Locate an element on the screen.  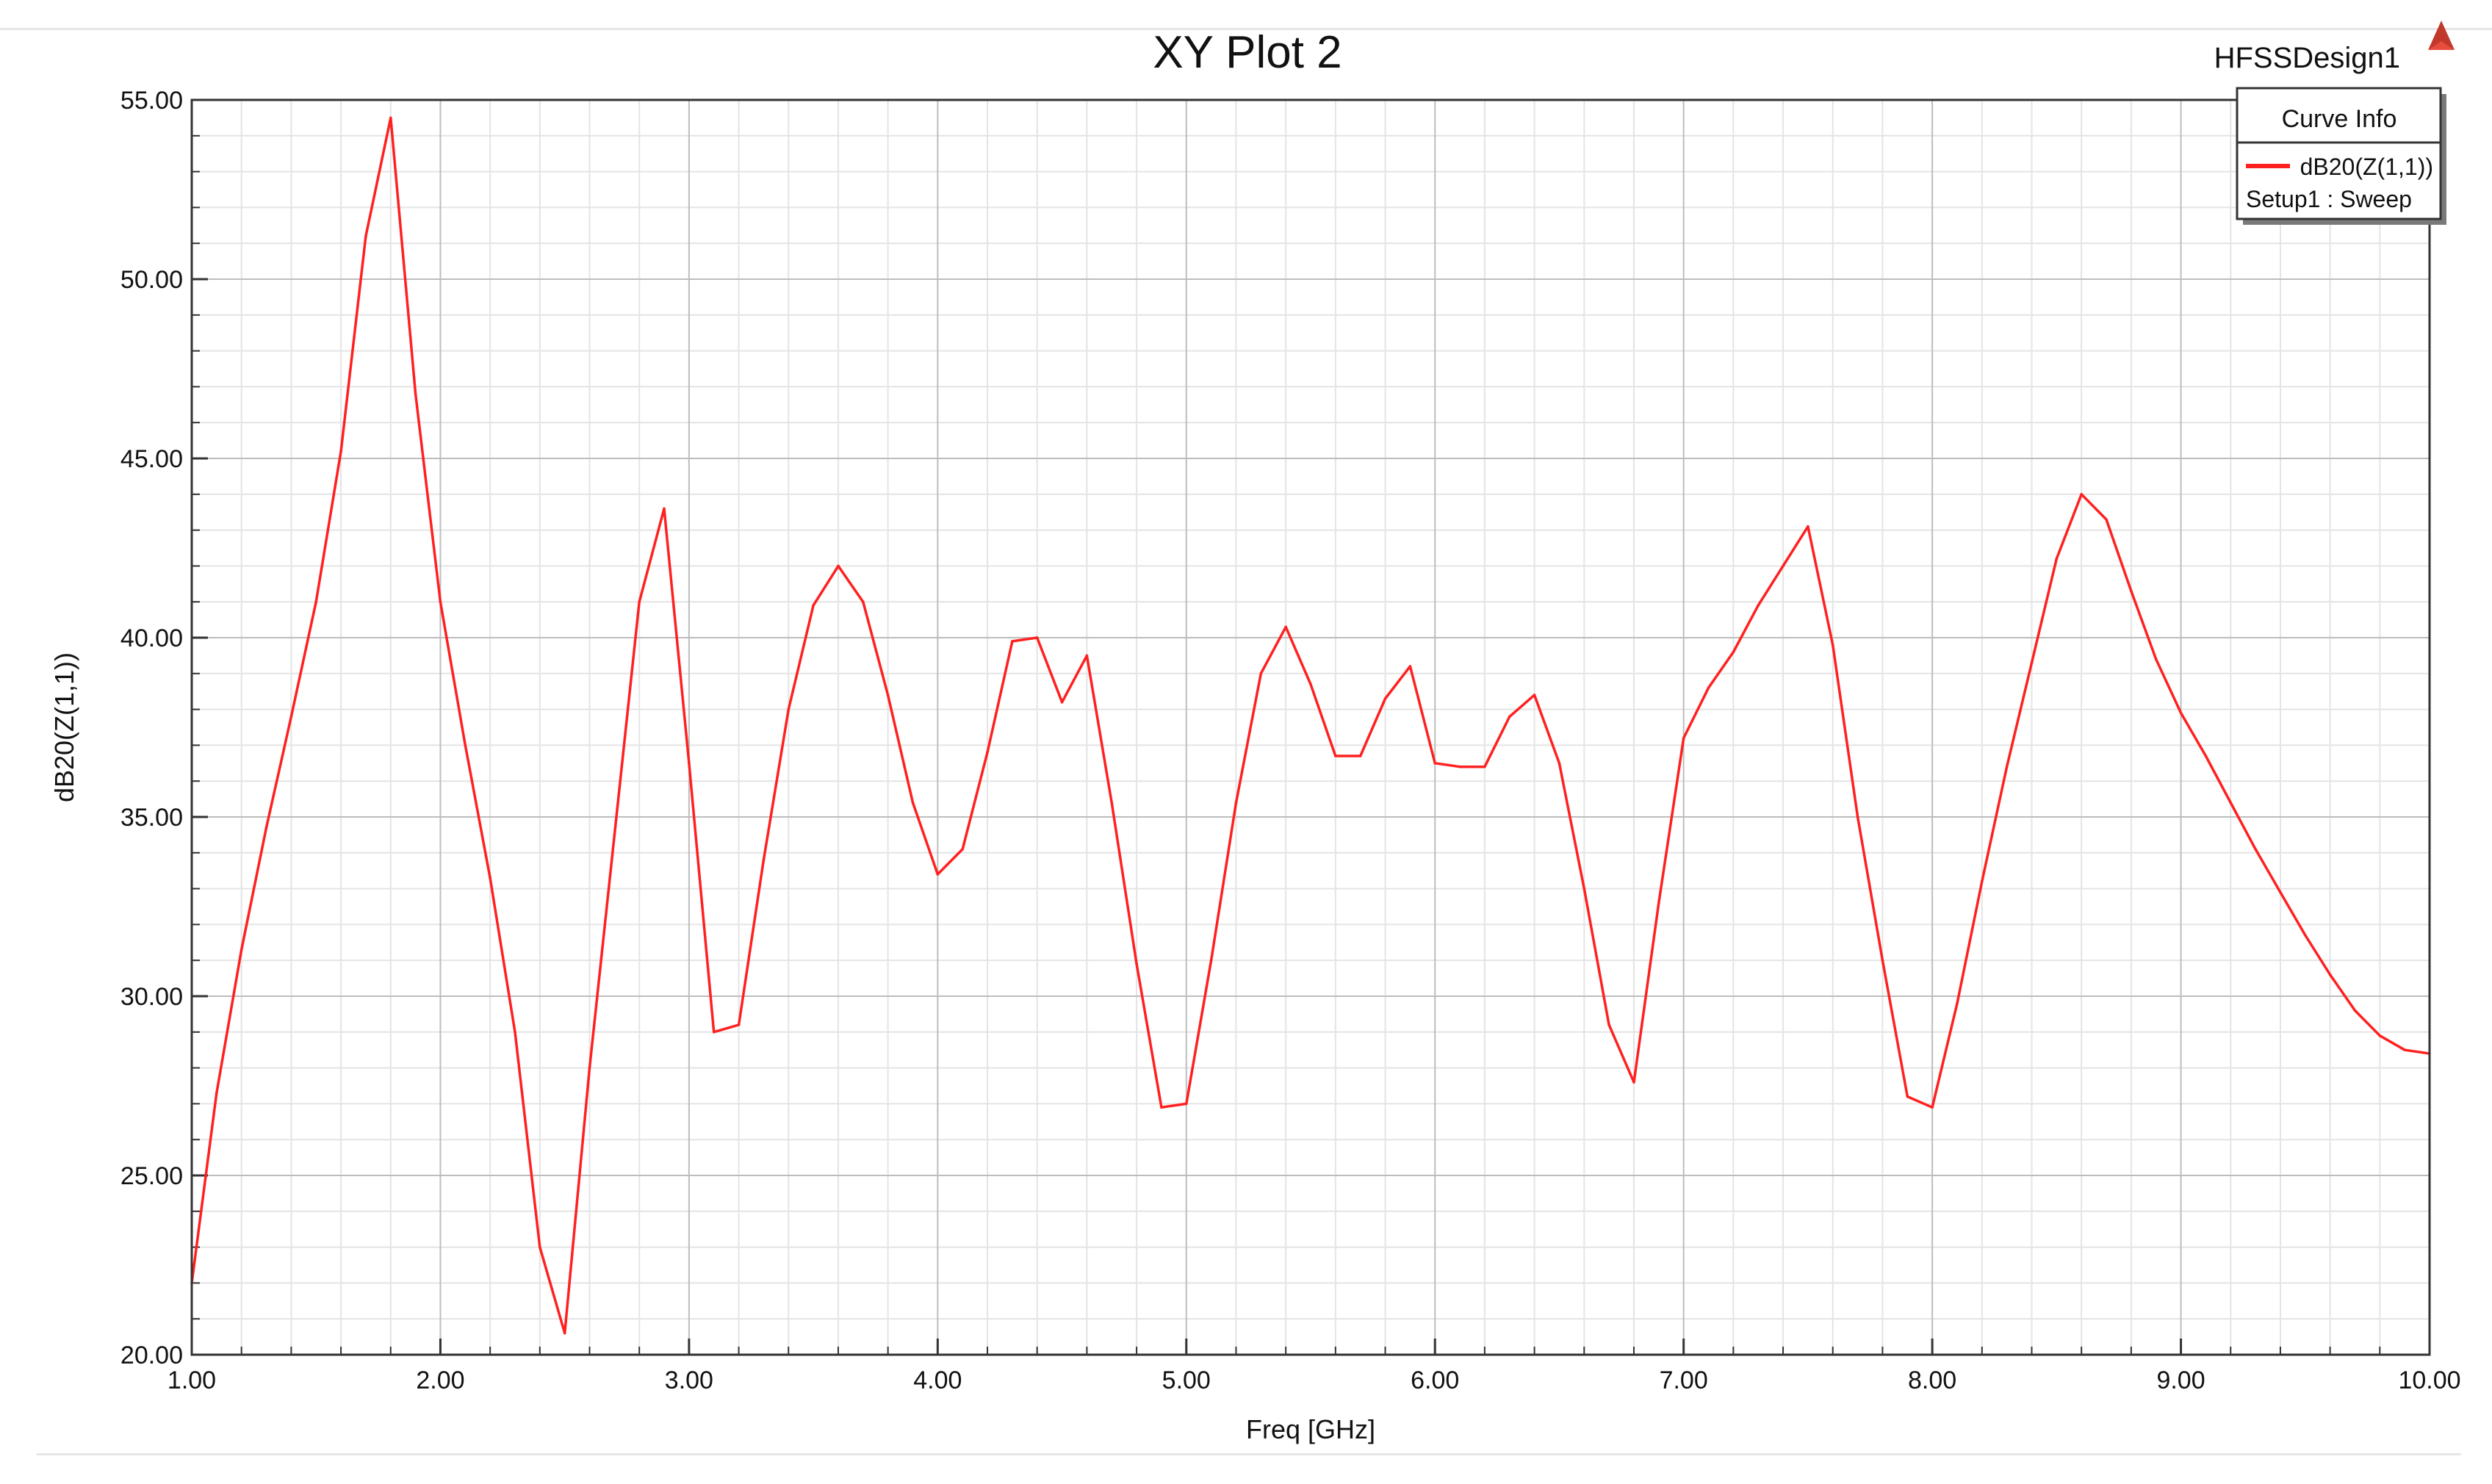
legend-box: Curve Info dB20(Z(1,1)) Setup1 : Sweep is located at coordinates (2341, 156).